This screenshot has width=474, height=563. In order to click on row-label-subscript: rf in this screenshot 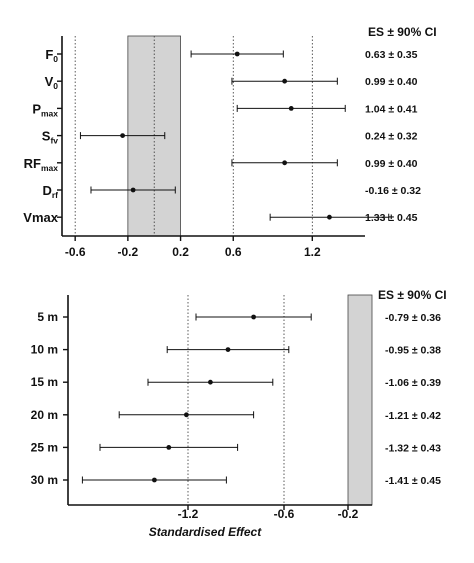, I will do `click(55, 195)`.